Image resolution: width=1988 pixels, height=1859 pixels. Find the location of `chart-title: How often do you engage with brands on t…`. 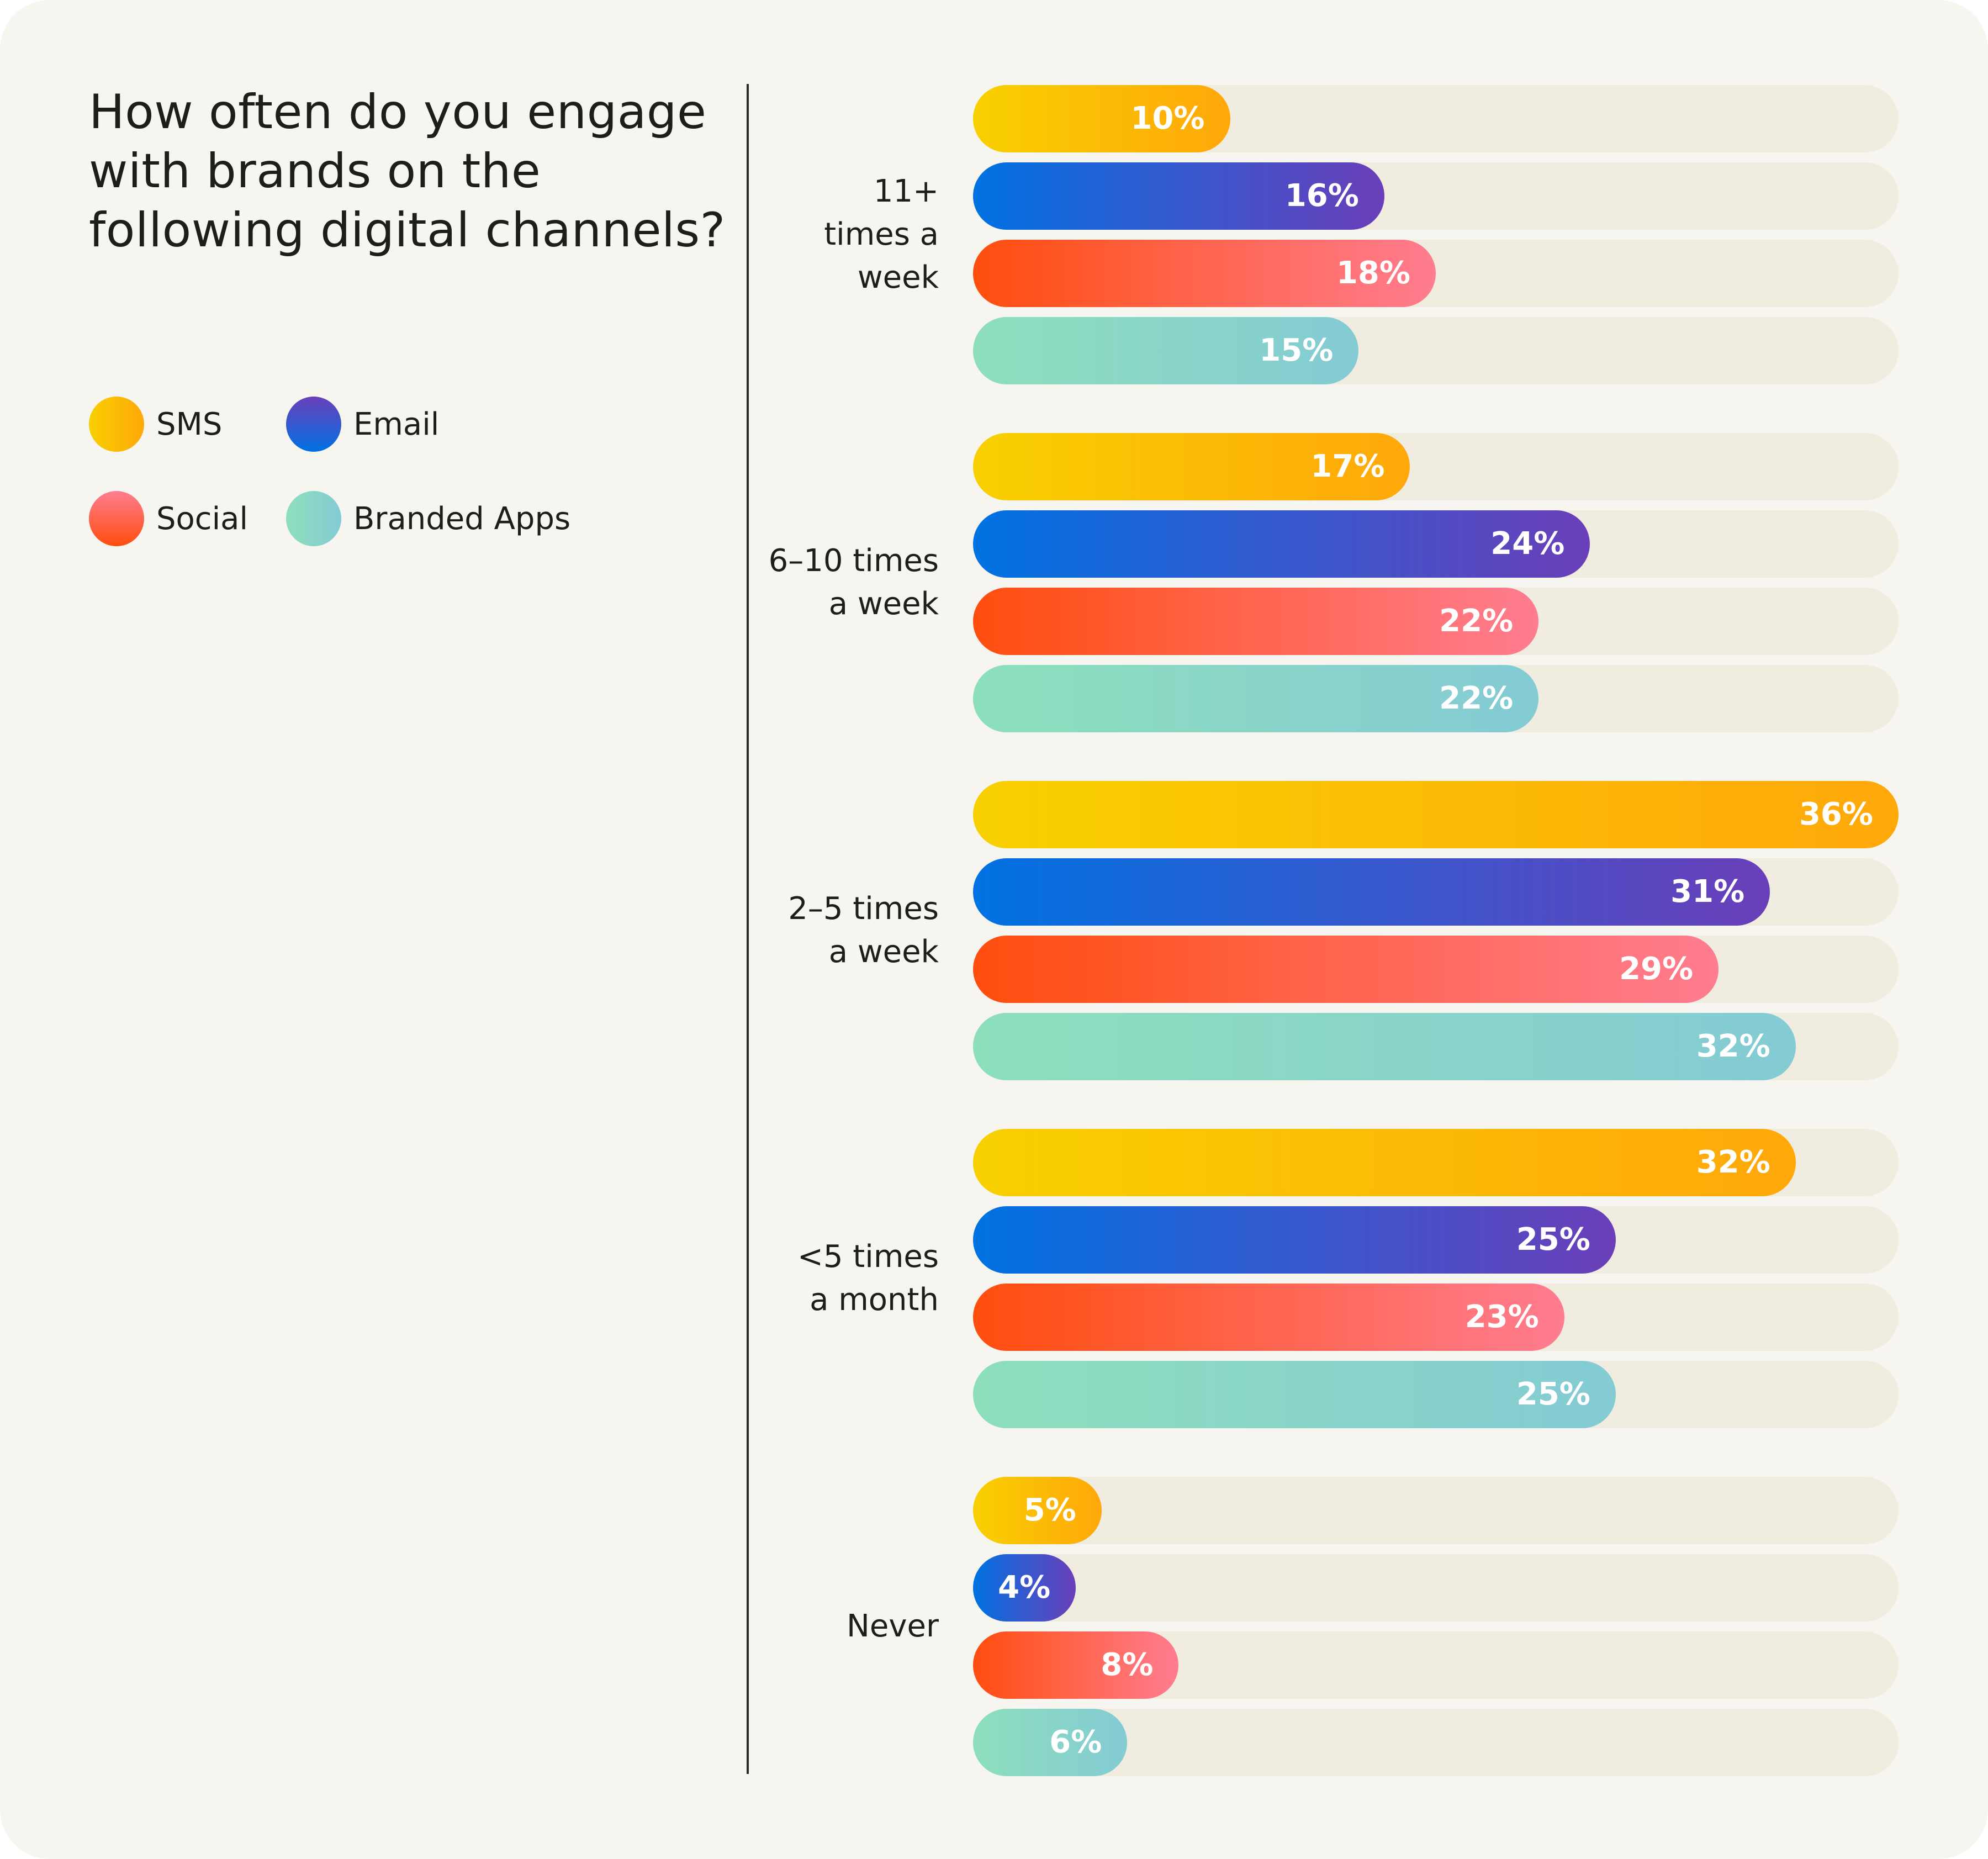

chart-title: How often do you engage with brands on t… is located at coordinates (407, 171).